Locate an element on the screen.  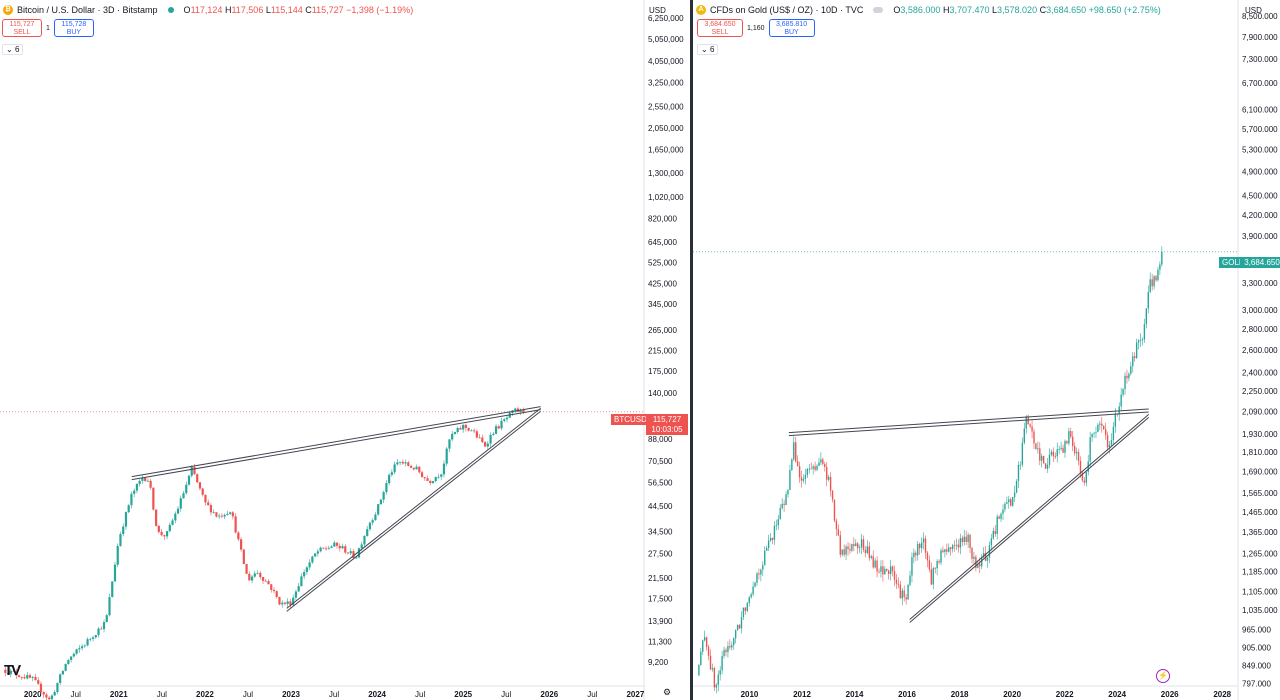
price-axis-label: 2,600.000 is located at coordinates (1260, 350).